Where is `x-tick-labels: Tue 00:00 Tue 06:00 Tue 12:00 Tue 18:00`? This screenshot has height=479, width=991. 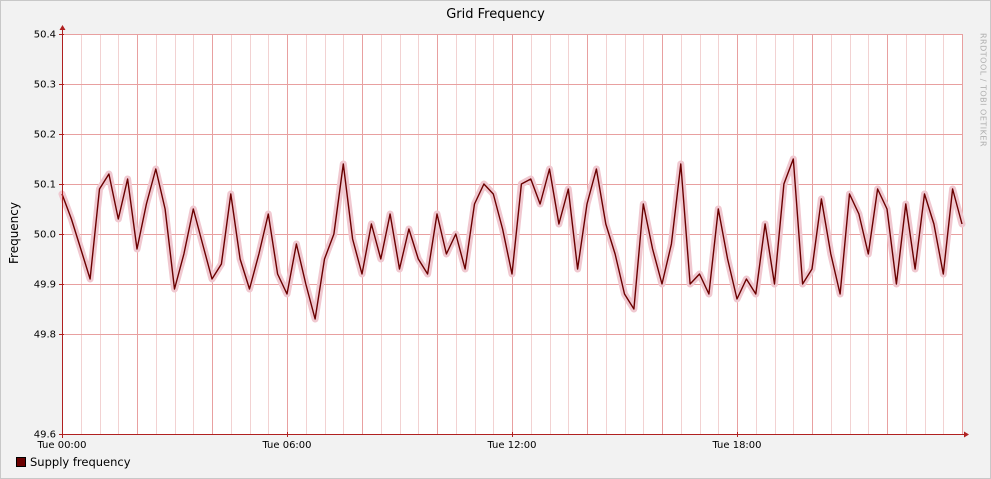
x-tick-labels: Tue 00:00 Tue 06:00 Tue 12:00 Tue 18:00 is located at coordinates (398, 445).